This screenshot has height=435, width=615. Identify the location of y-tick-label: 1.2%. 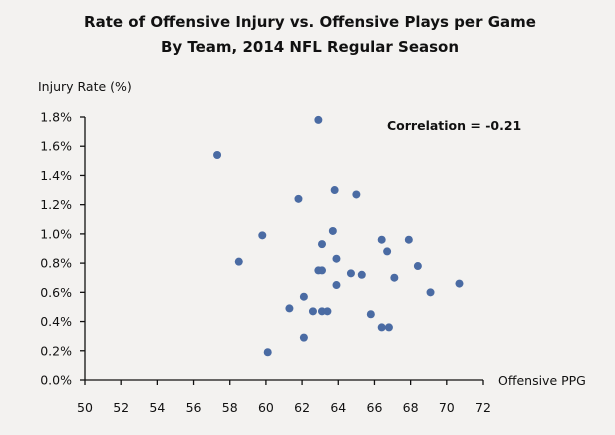
(56, 204).